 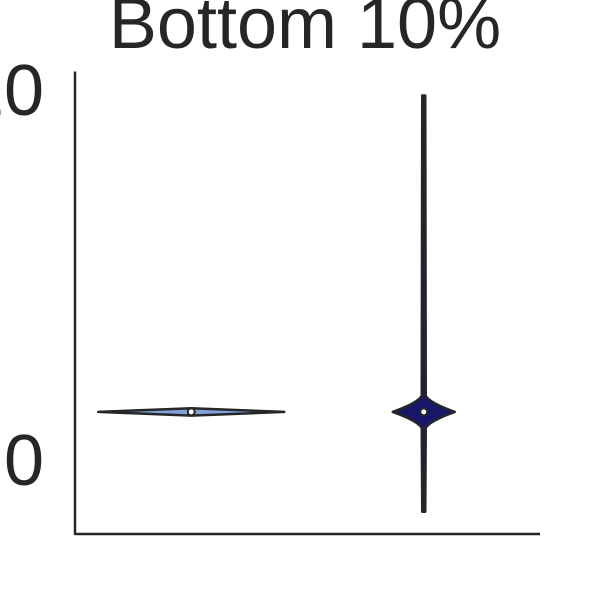 What do you see at coordinates (305, 32) in the screenshot?
I see `chart-title: Bottom 10%` at bounding box center [305, 32].